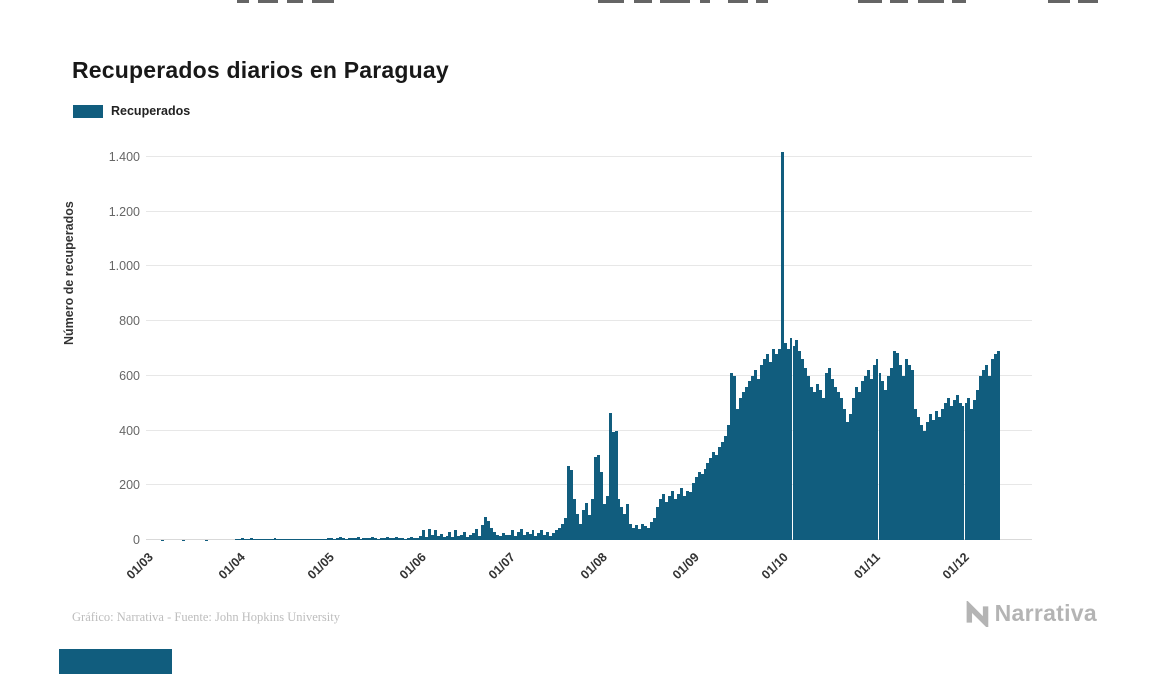 This screenshot has height=674, width=1157. Describe the element at coordinates (1045, 613) in the screenshot. I see `brand-text: Narrativa` at that location.